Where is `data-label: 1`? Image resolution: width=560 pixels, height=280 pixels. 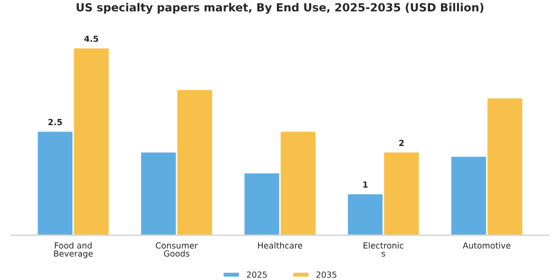
data-label: 1 is located at coordinates (365, 185).